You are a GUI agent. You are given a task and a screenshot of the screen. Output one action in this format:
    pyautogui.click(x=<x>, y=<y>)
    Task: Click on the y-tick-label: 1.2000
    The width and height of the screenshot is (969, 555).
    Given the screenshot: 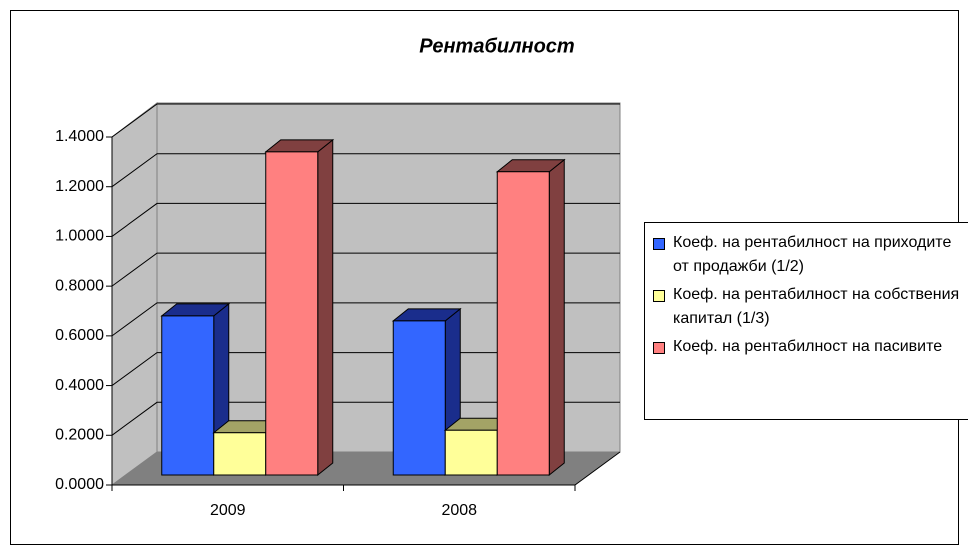 What is the action you would take?
    pyautogui.click(x=79, y=186)
    